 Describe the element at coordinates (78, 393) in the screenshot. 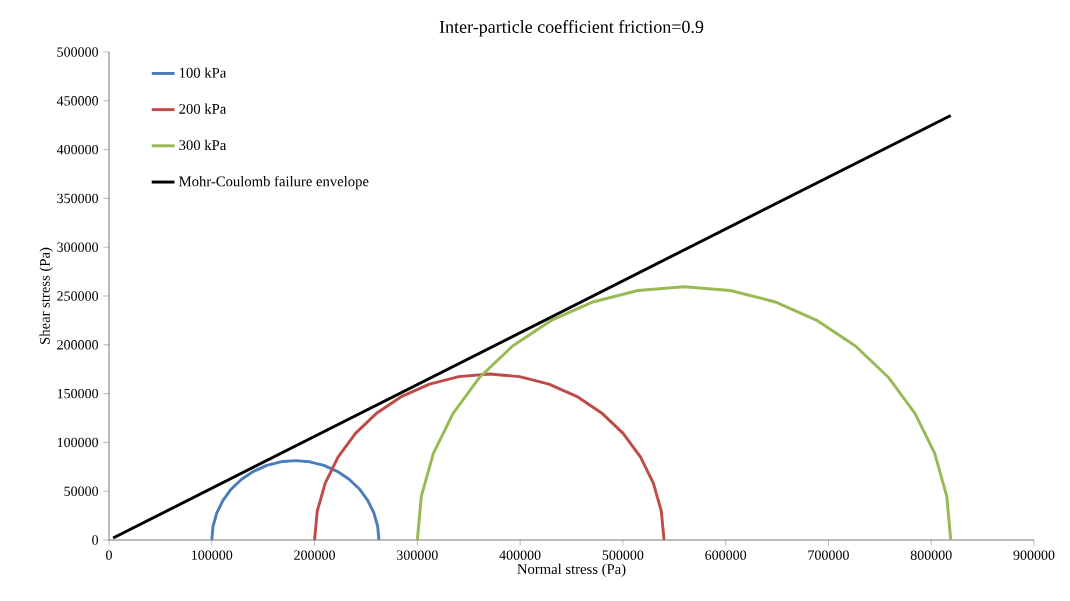

I see `y-tick-label: 150000` at that location.